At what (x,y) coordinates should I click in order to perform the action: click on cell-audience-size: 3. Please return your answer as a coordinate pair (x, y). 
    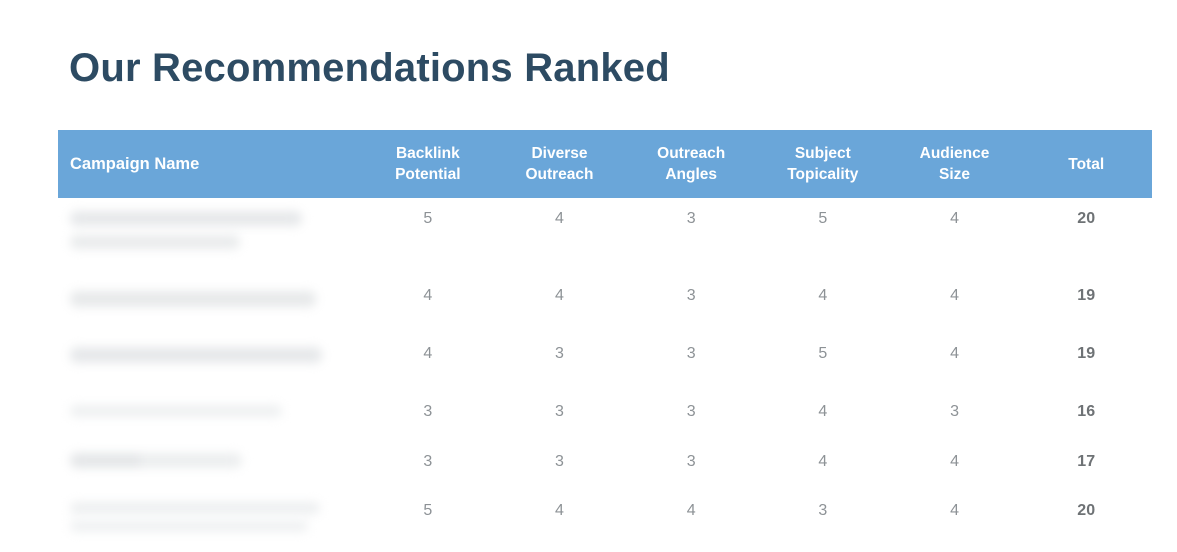
    Looking at the image, I should click on (954, 411).